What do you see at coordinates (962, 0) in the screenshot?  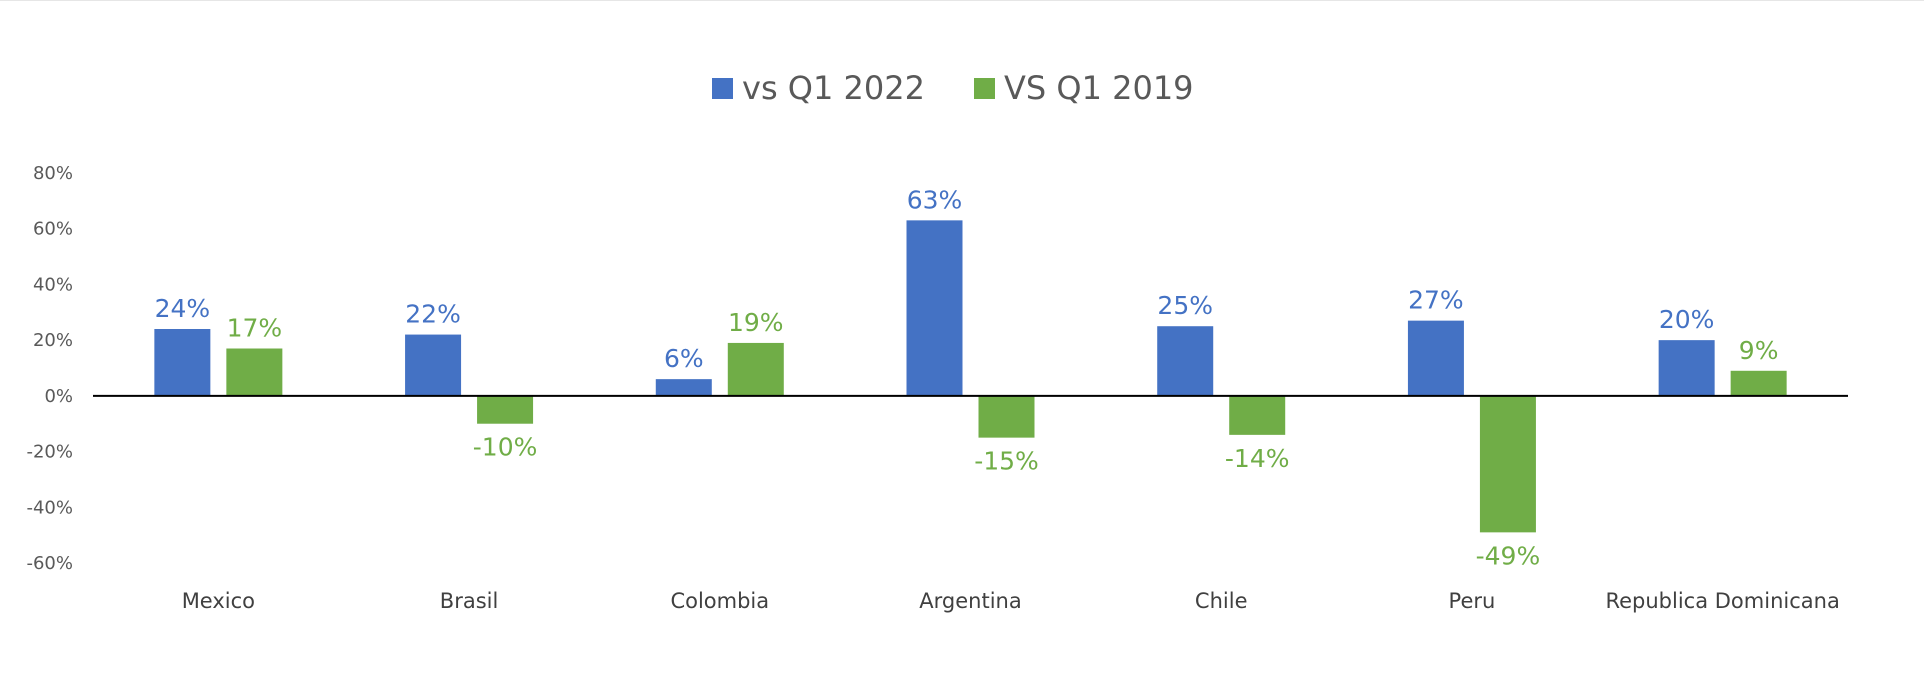 I see `top-border` at bounding box center [962, 0].